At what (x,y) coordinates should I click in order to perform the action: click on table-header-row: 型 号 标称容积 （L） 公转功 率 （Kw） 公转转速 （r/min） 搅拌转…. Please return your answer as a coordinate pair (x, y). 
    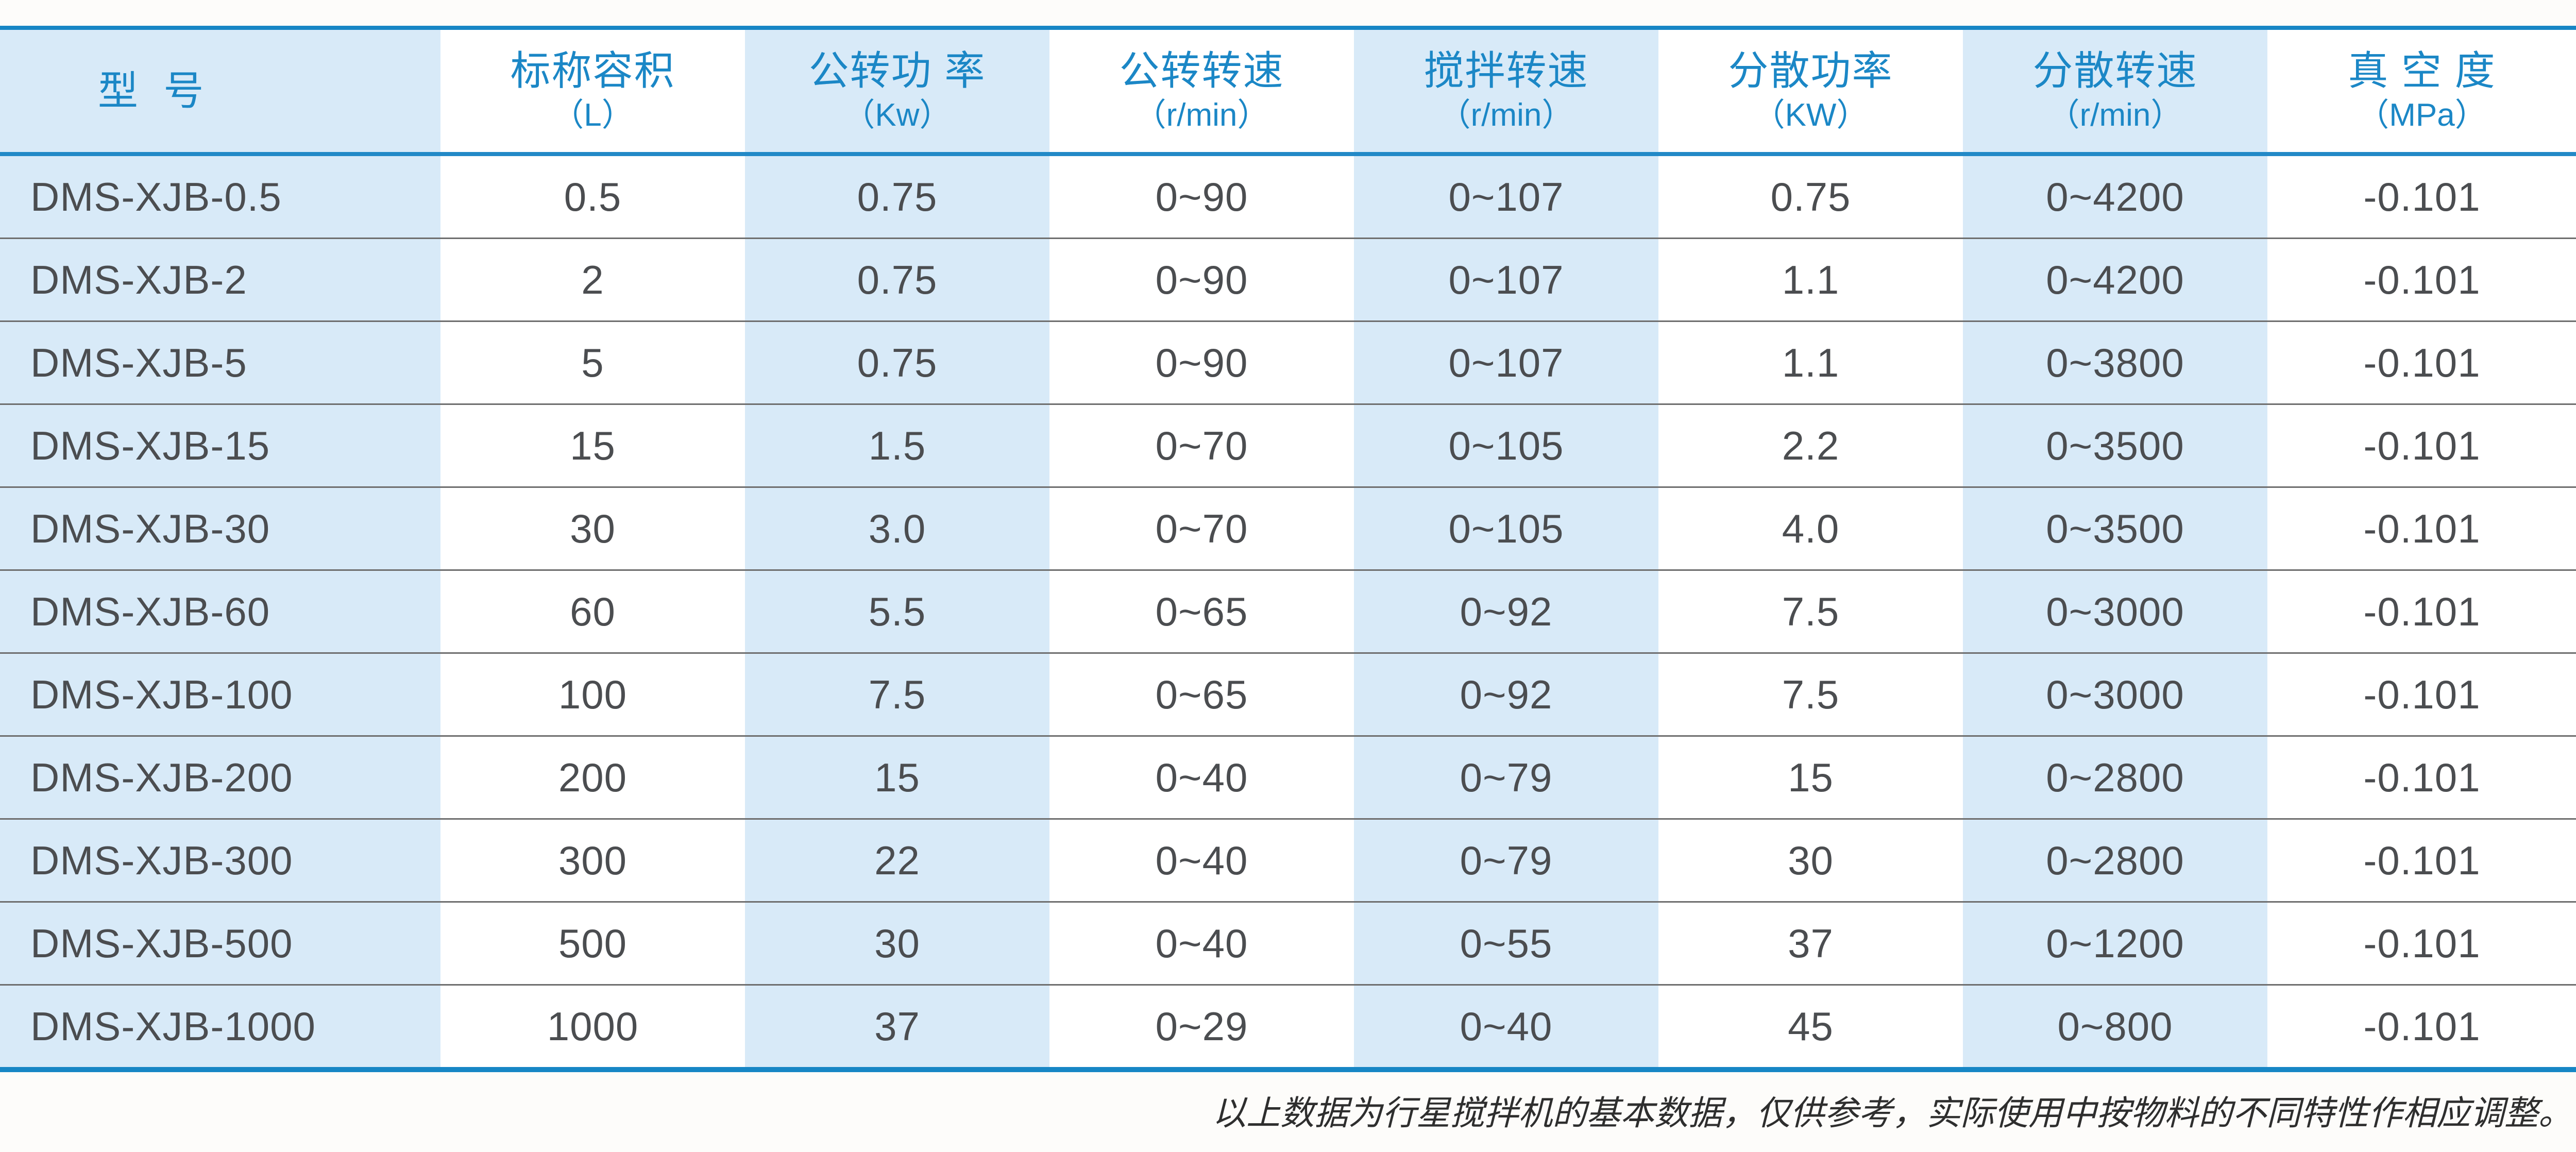
    Looking at the image, I should click on (1288, 93).